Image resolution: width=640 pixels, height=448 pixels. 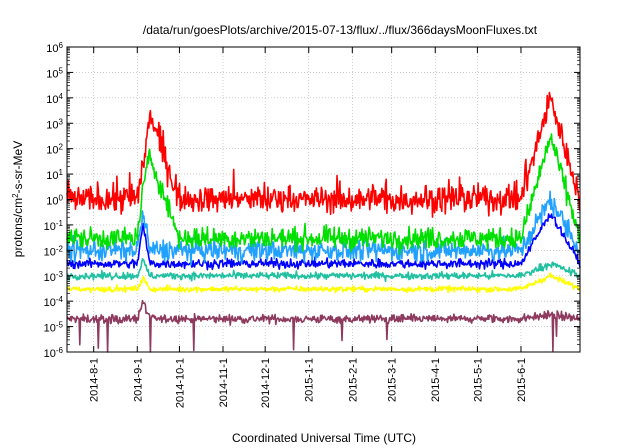 What do you see at coordinates (60, 299) in the screenshot?
I see `y-tick-exp: -4` at bounding box center [60, 299].